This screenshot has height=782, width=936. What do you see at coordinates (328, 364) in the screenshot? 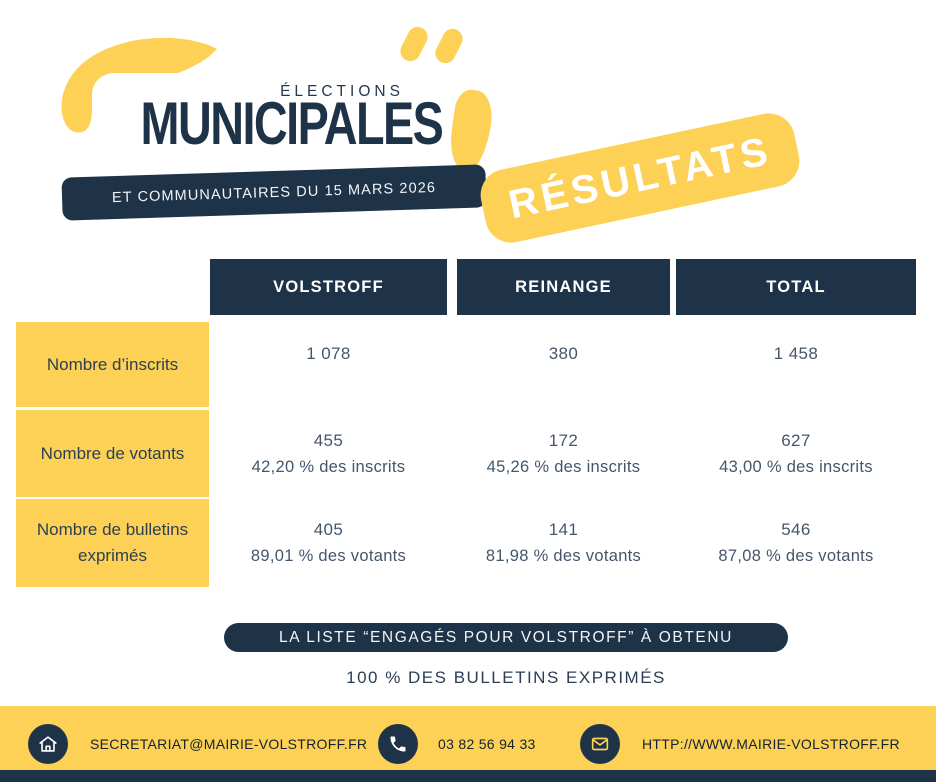
I see `table-cell: 1 078` at bounding box center [328, 364].